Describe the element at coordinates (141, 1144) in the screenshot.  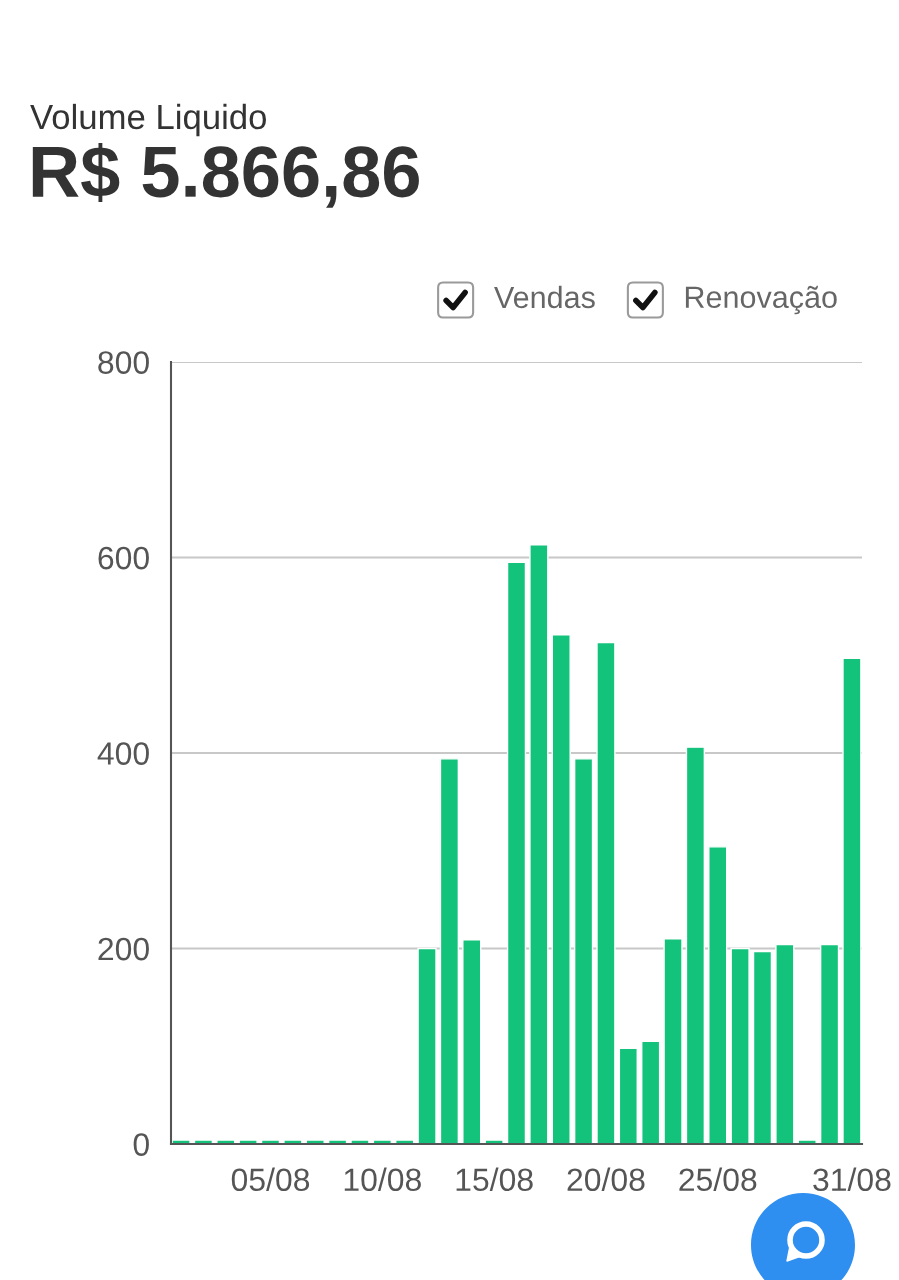
I see `y-tick-label: 0` at that location.